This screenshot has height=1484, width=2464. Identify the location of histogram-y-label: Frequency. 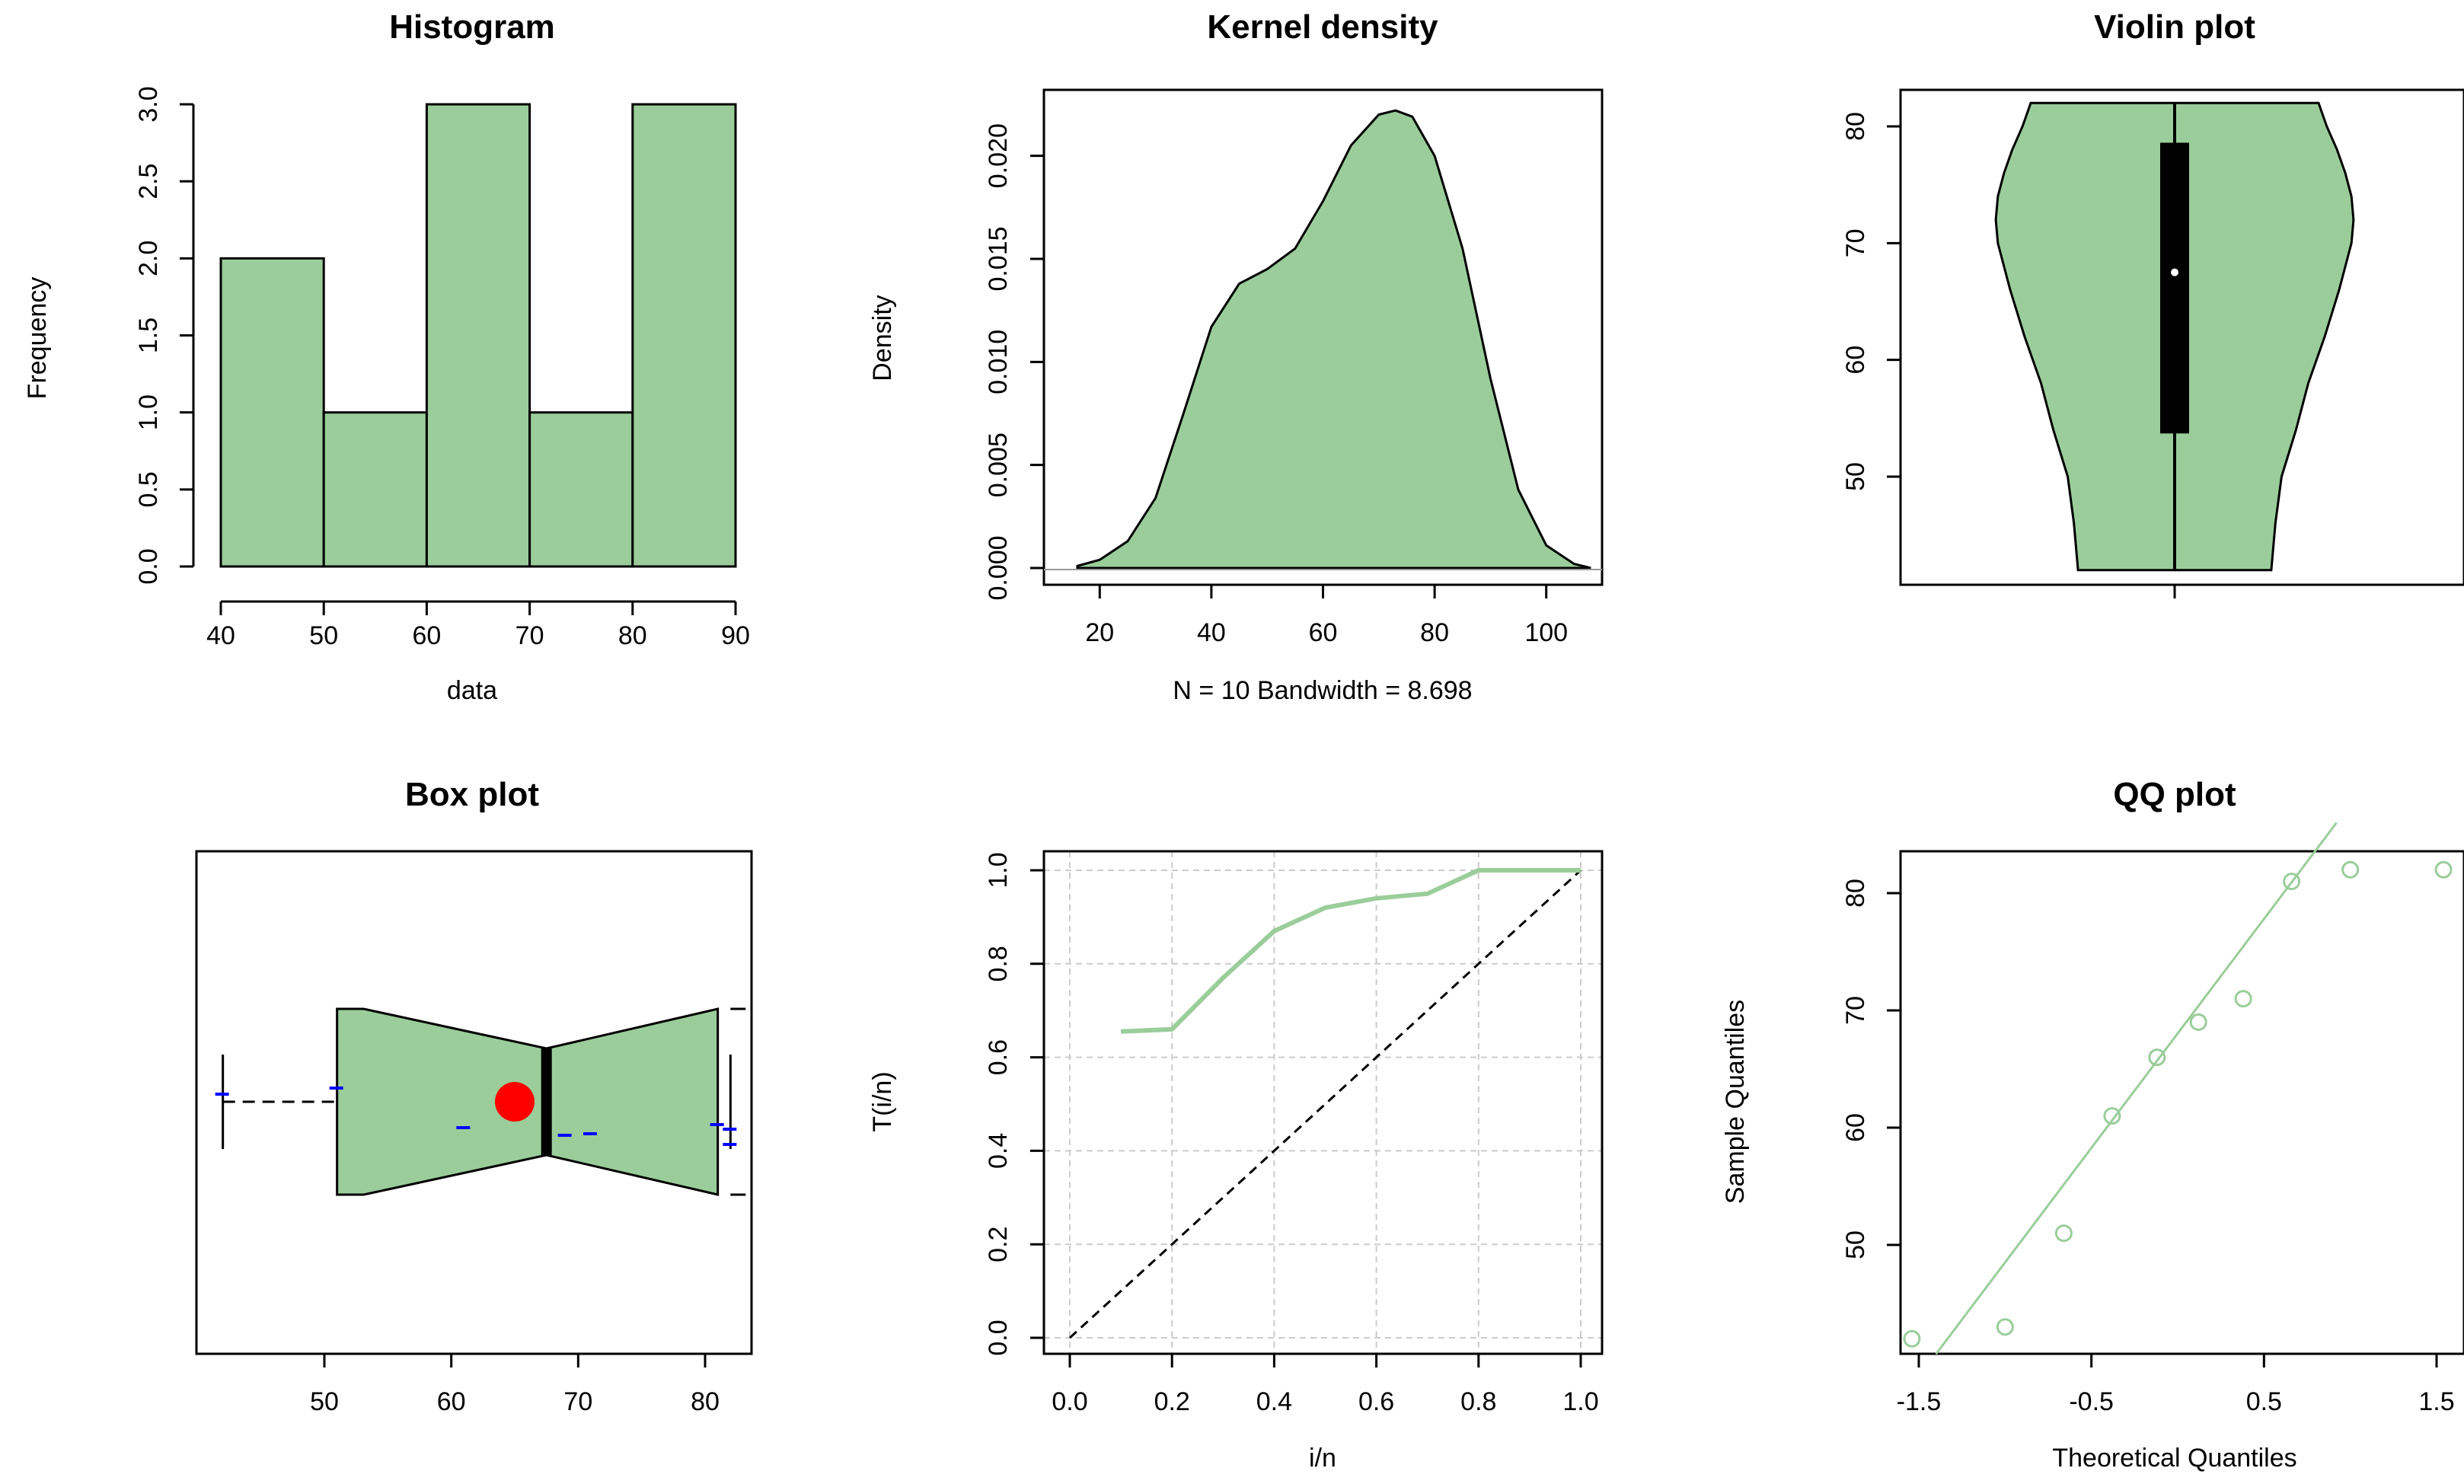
(37, 338).